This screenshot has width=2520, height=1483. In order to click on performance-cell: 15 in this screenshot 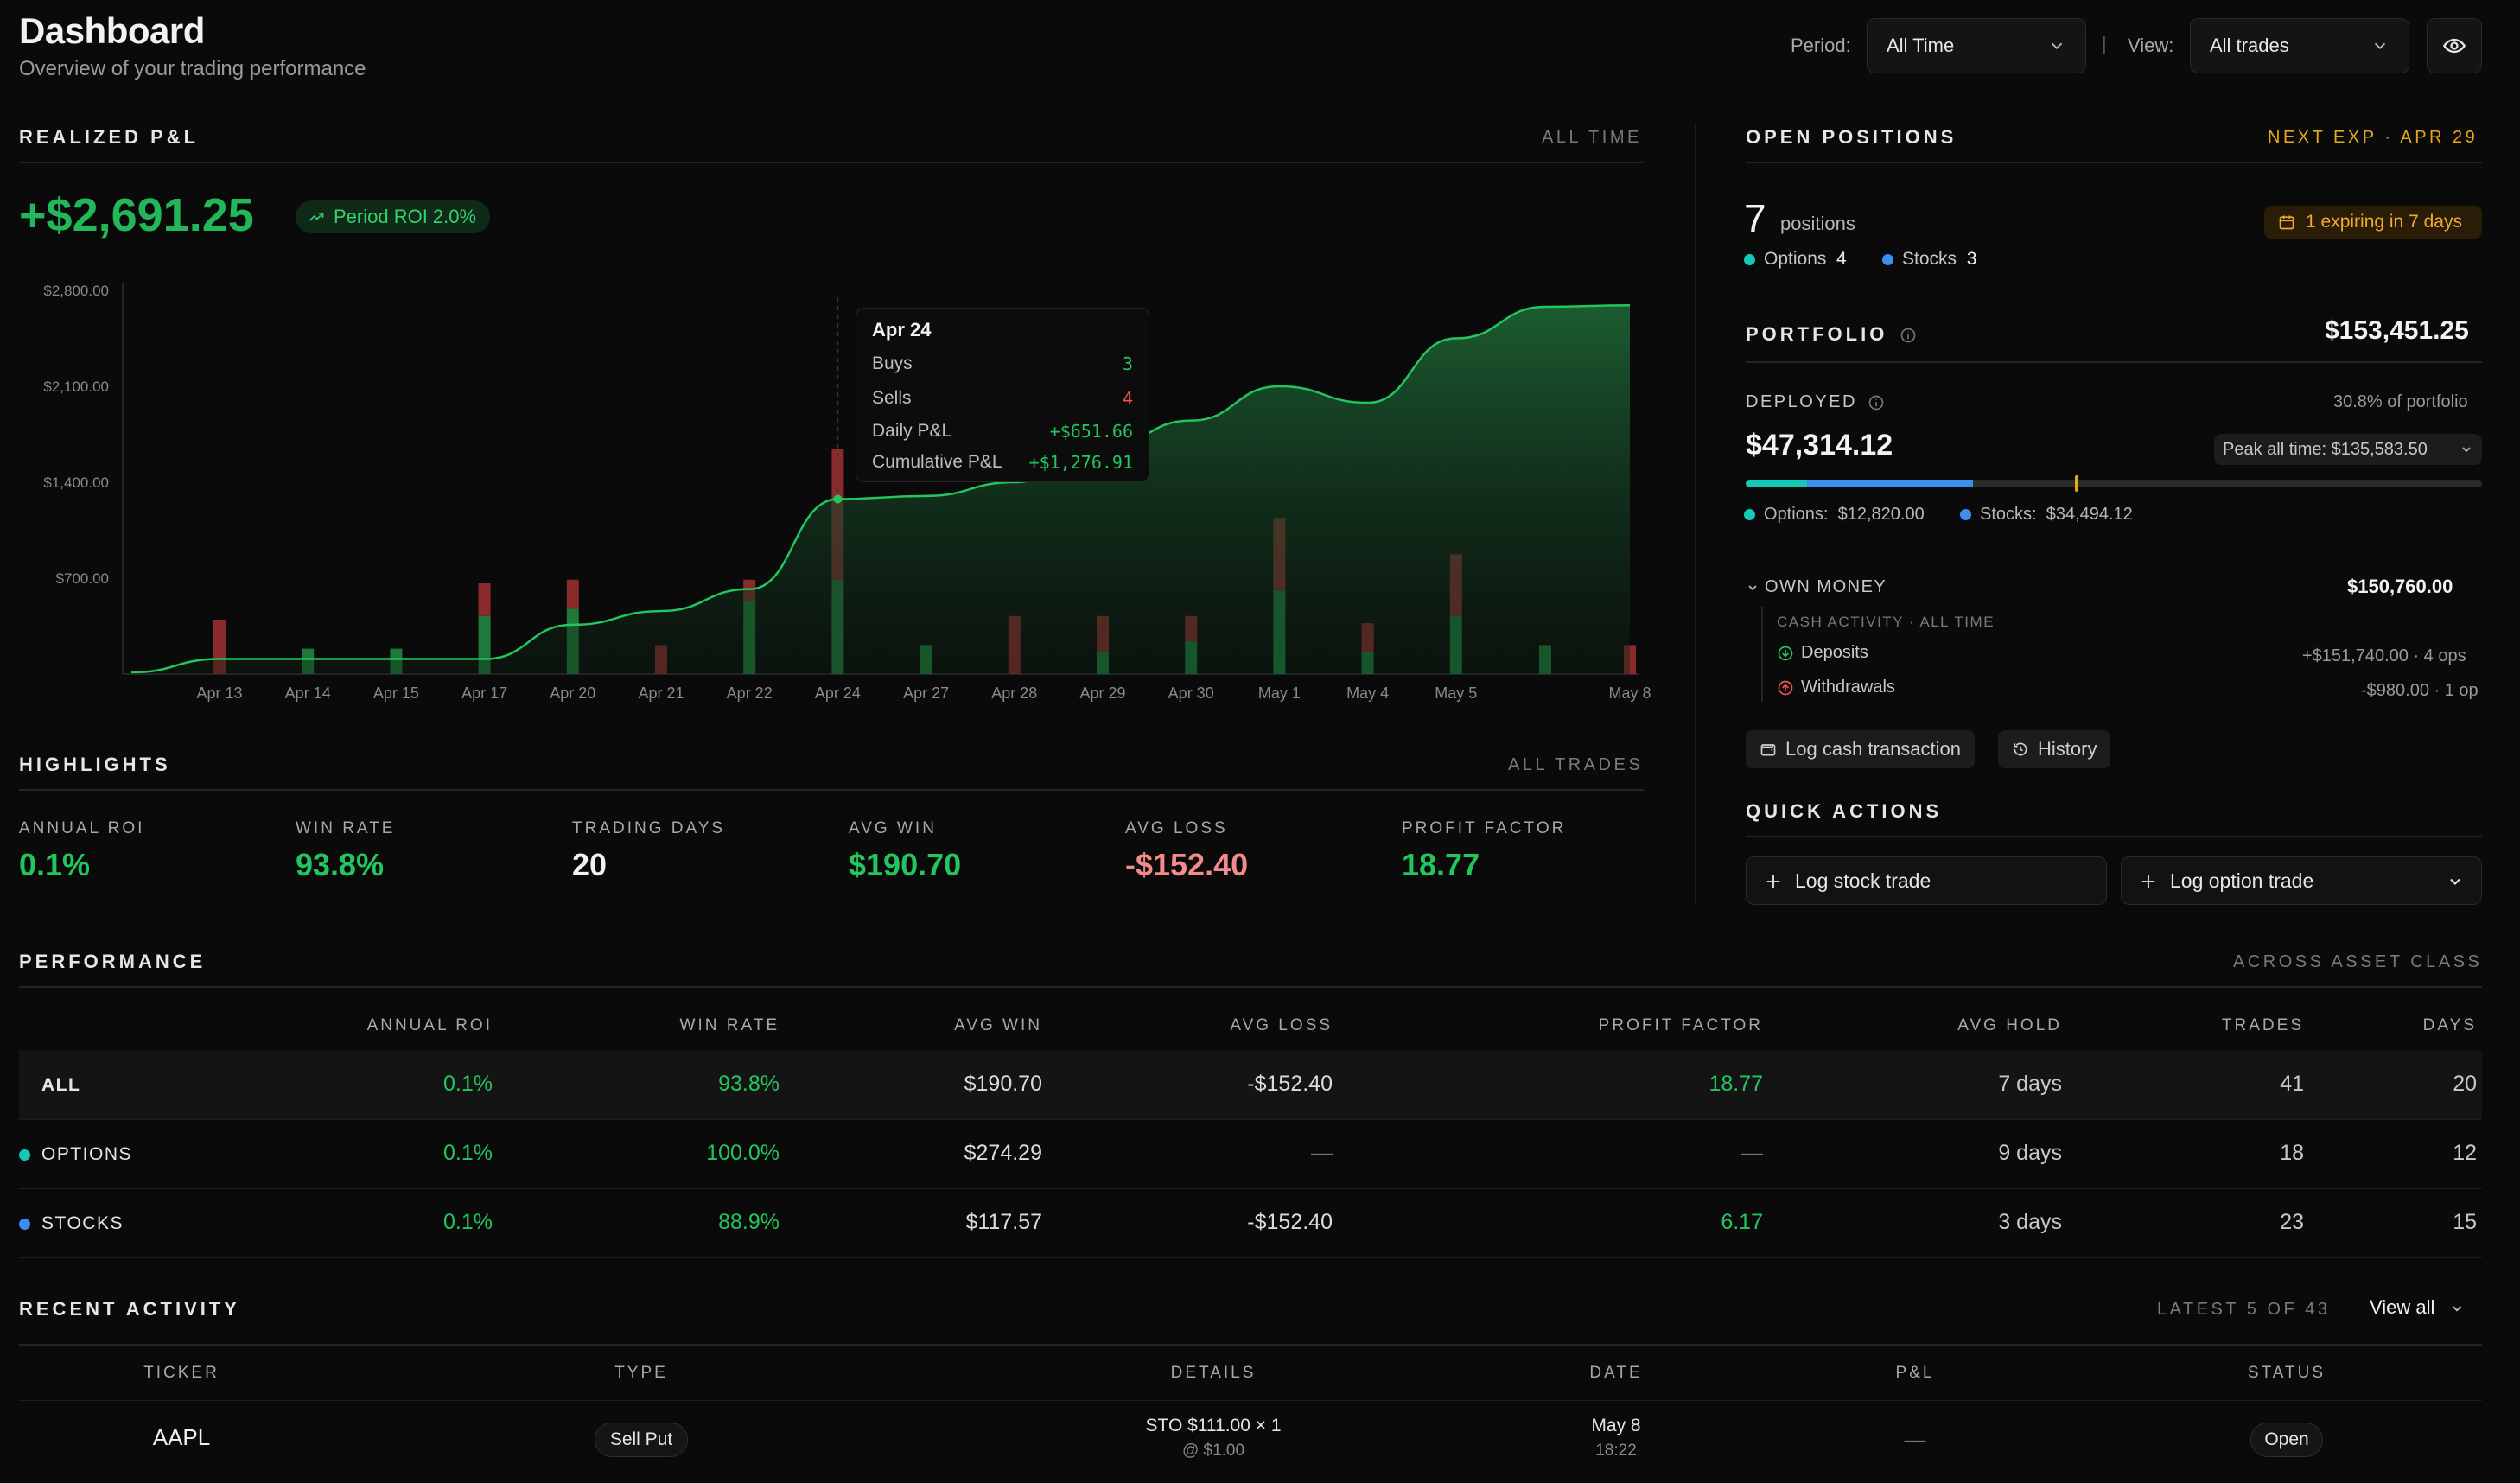, I will do `click(2465, 1222)`.